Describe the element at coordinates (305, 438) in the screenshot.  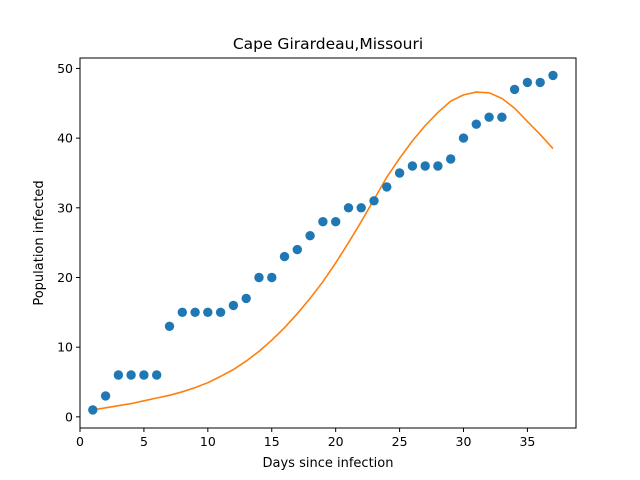
I see `x-axis-ticks: 0 5 10 15 20 25 30 35` at that location.